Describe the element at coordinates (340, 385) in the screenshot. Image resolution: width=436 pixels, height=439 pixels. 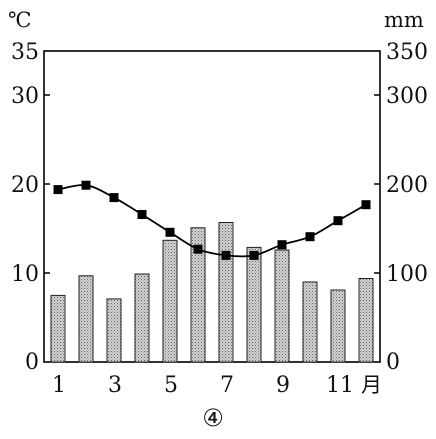
I see `x-tick-label-11: 11` at that location.